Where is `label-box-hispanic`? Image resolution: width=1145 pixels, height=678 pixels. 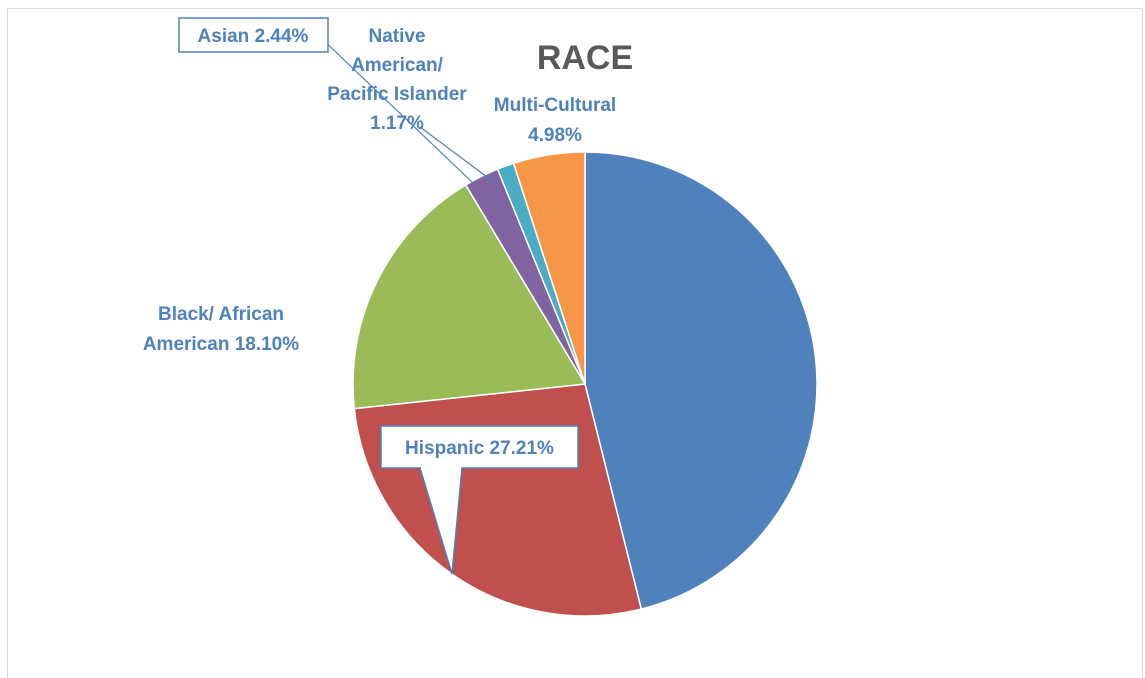
label-box-hispanic is located at coordinates (479, 447).